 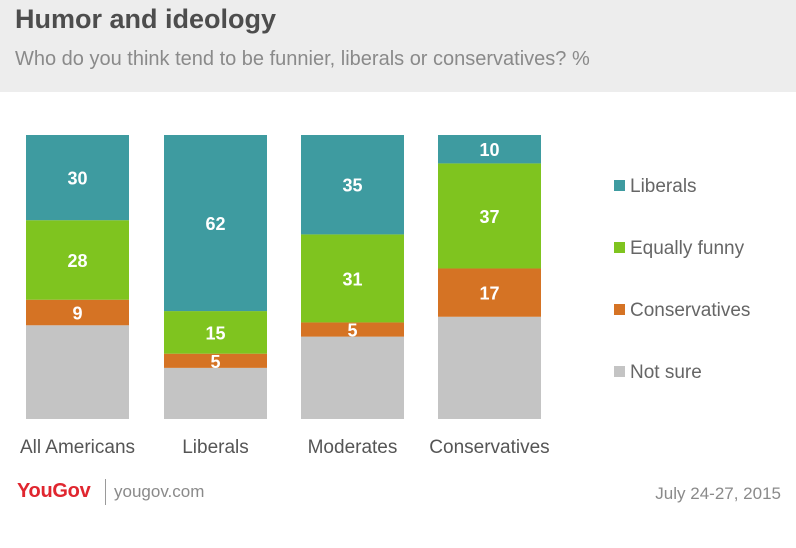 What do you see at coordinates (215, 447) in the screenshot?
I see `category-label: Liberals` at bounding box center [215, 447].